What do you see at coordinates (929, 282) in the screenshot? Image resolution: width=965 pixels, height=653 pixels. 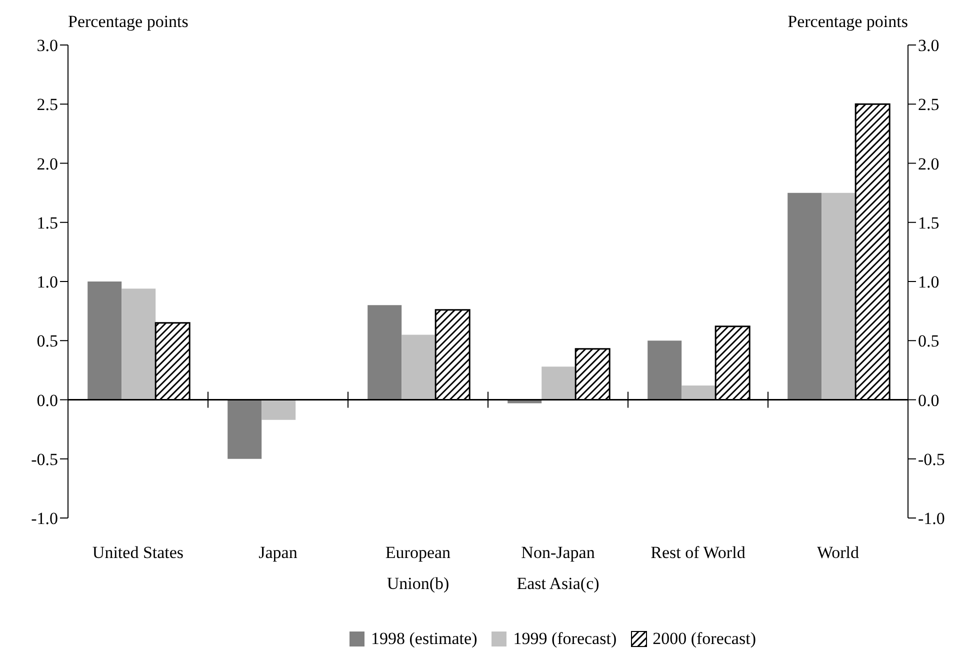 I see `y2-tick-label: 1.0` at bounding box center [929, 282].